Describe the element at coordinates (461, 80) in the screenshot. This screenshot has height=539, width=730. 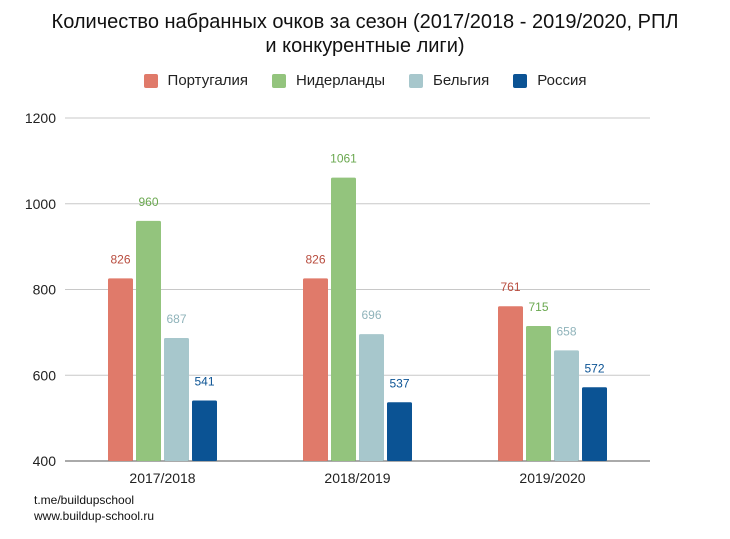
I see `legend-label-2: Бельгия` at that location.